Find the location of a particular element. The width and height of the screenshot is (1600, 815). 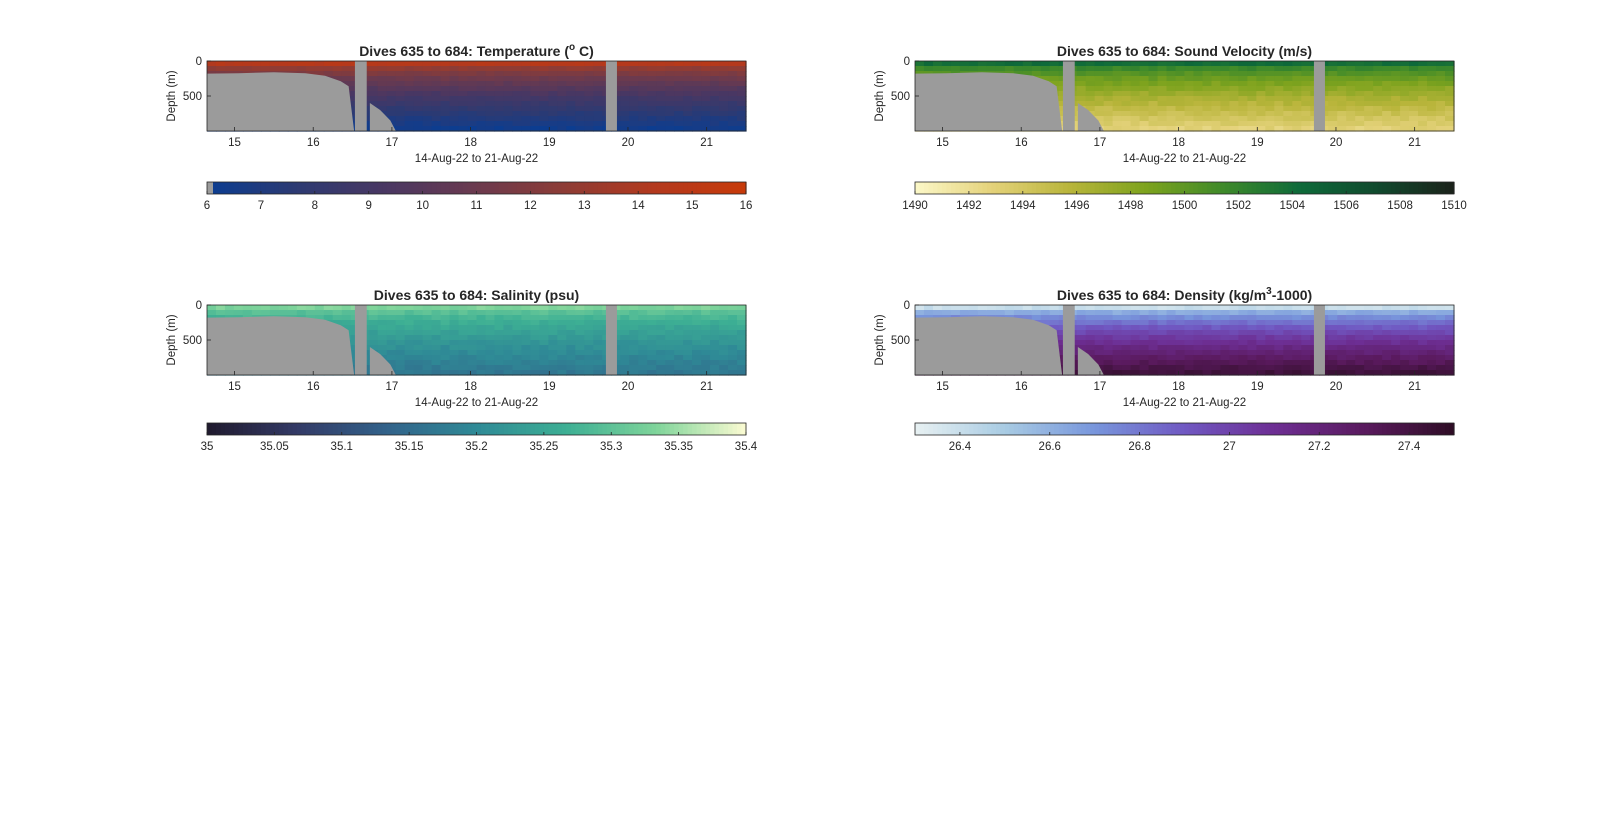

data-gap is located at coordinates (1068, 340).